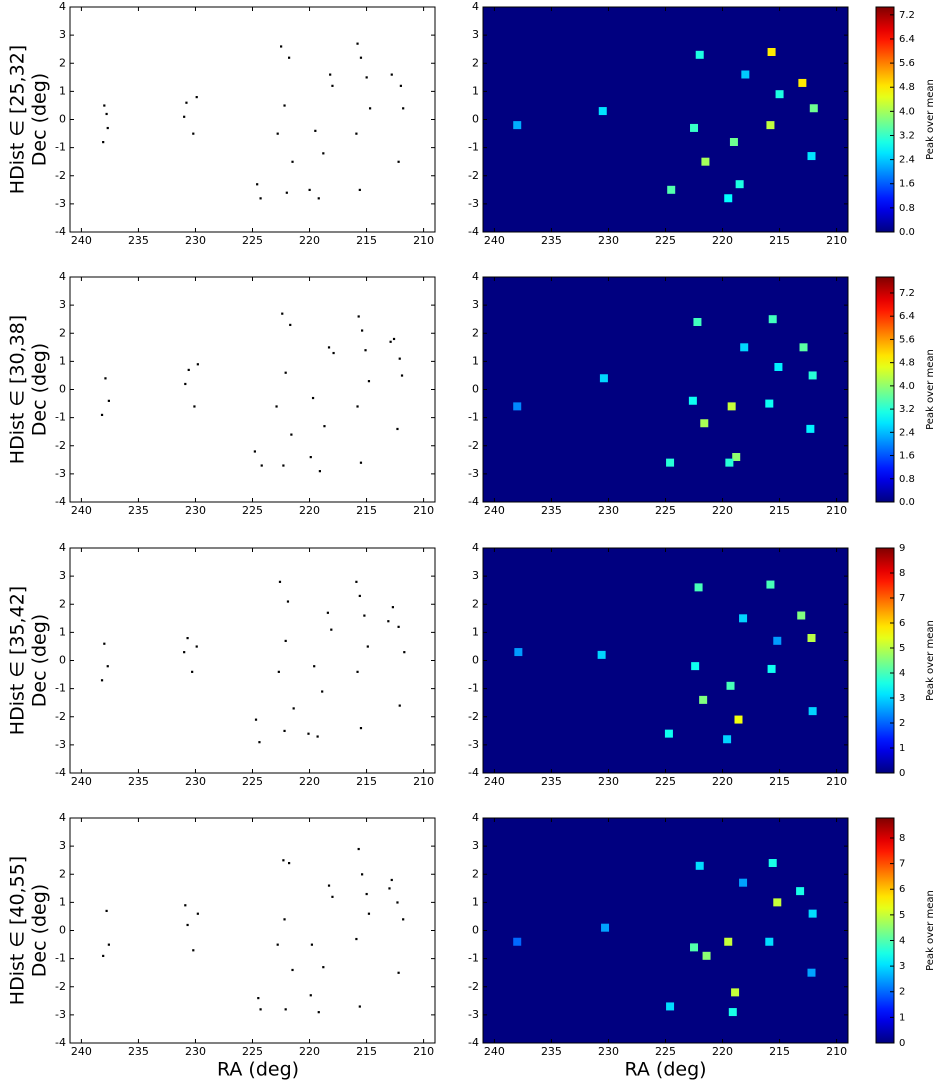 This screenshot has width=946, height=1089. Describe the element at coordinates (907, 432) in the screenshot. I see `colorbar-tick-label: 2.4` at that location.